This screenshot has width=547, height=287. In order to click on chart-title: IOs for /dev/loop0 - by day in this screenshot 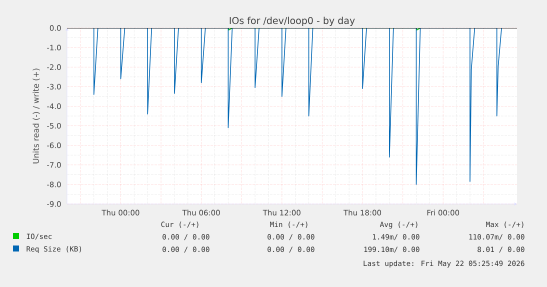, I will do `click(292, 21)`.